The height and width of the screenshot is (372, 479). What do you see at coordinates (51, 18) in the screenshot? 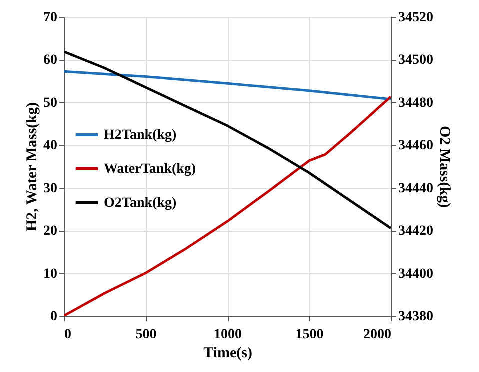
I see `y-tick-label: 70` at bounding box center [51, 18].